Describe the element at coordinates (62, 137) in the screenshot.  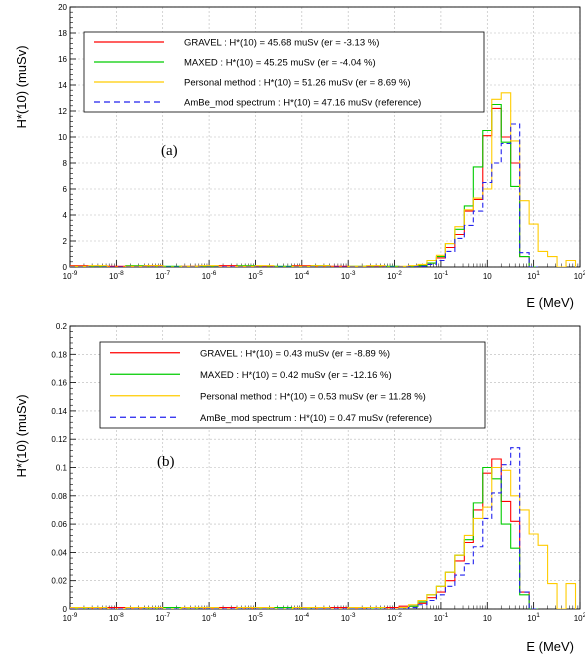
I see `y-tick-label: 10` at that location.